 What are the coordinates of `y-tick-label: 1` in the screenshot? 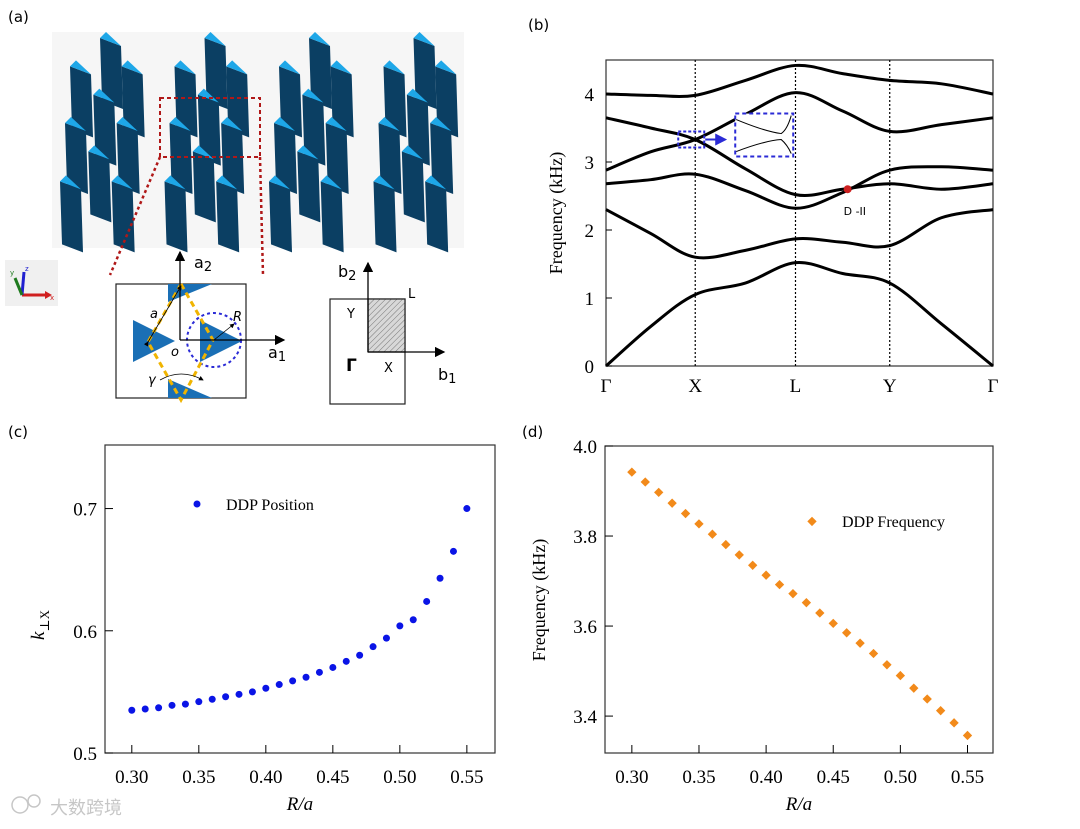 It's located at (590, 299).